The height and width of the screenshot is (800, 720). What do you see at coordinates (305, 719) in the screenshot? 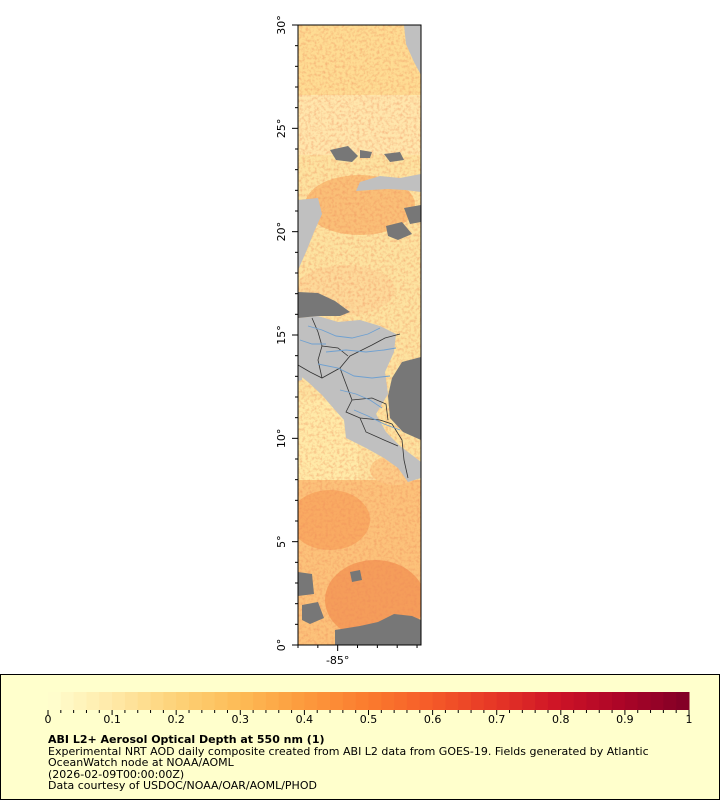
I see `colorbar-tick-label: 0.4` at bounding box center [305, 719].